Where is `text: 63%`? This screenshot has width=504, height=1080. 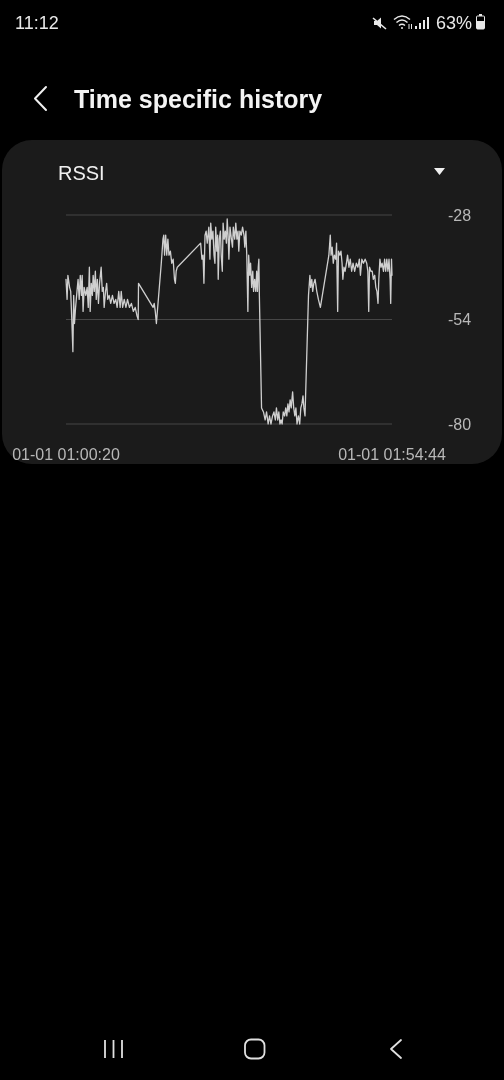 text: 63% is located at coordinates (453, 23).